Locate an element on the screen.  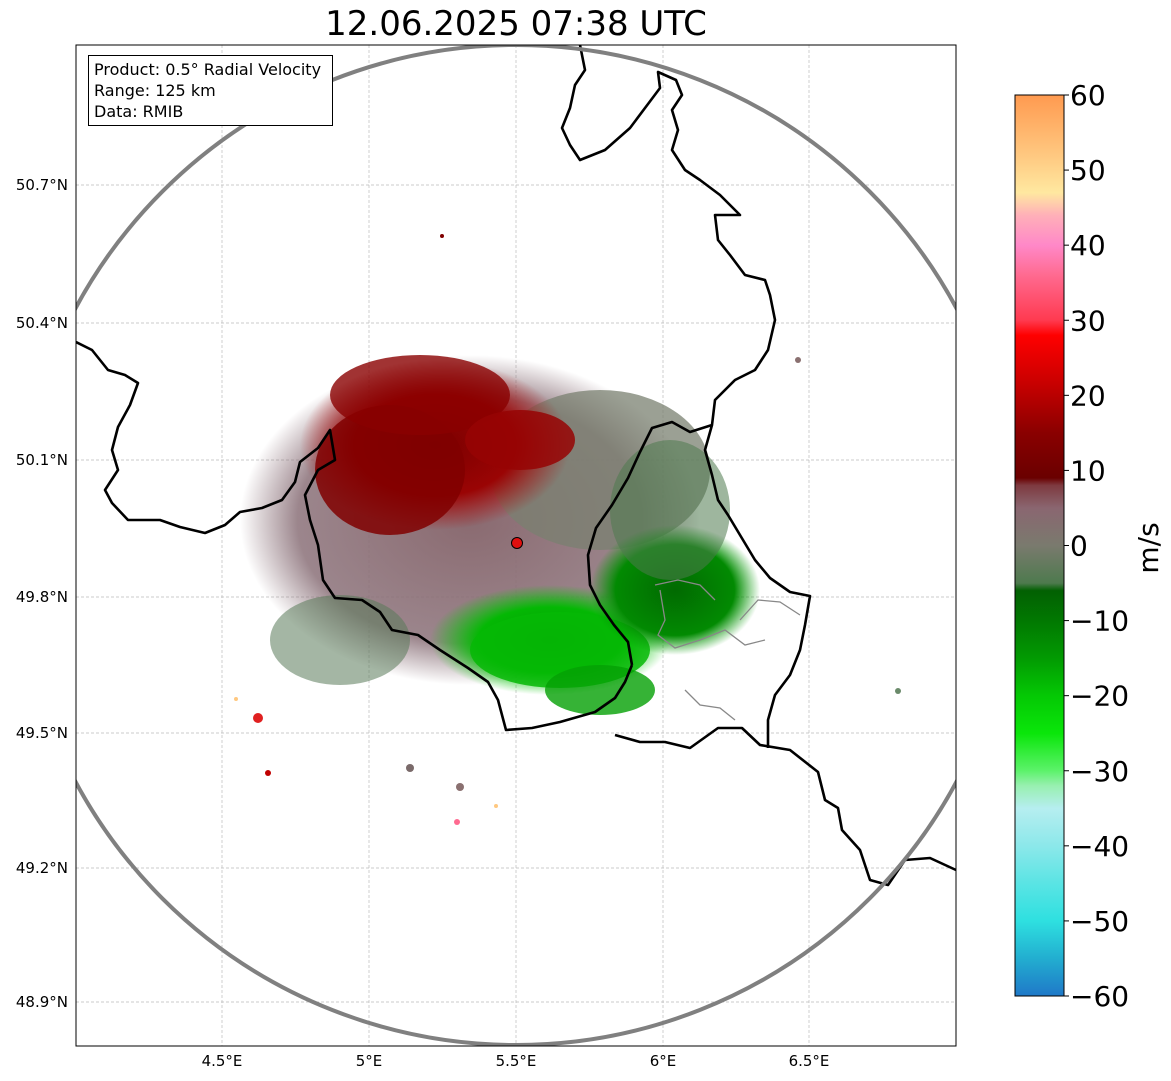
lat-tick-label: 50.7°N is located at coordinates (42, 185).